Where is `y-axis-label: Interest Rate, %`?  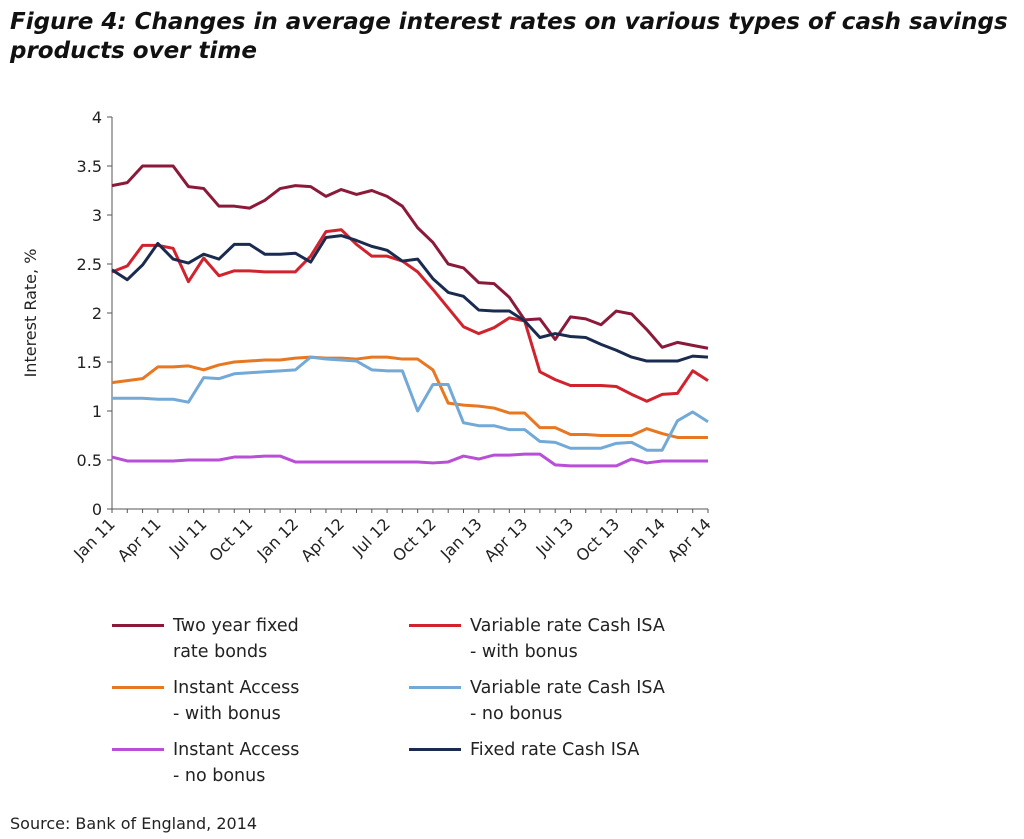 y-axis-label: Interest Rate, % is located at coordinates (30, 313).